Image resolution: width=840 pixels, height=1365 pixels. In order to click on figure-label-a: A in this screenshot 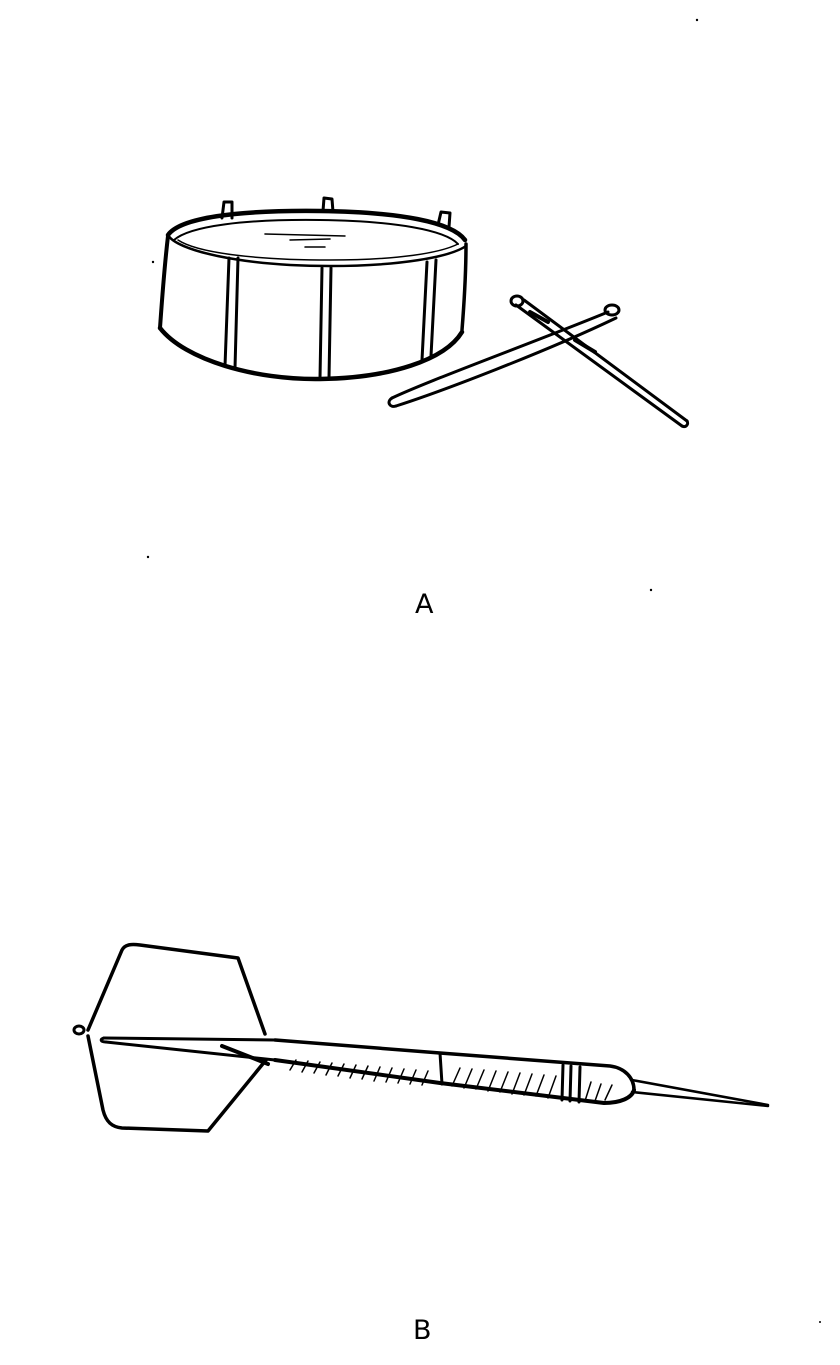, I will do `click(424, 604)`.